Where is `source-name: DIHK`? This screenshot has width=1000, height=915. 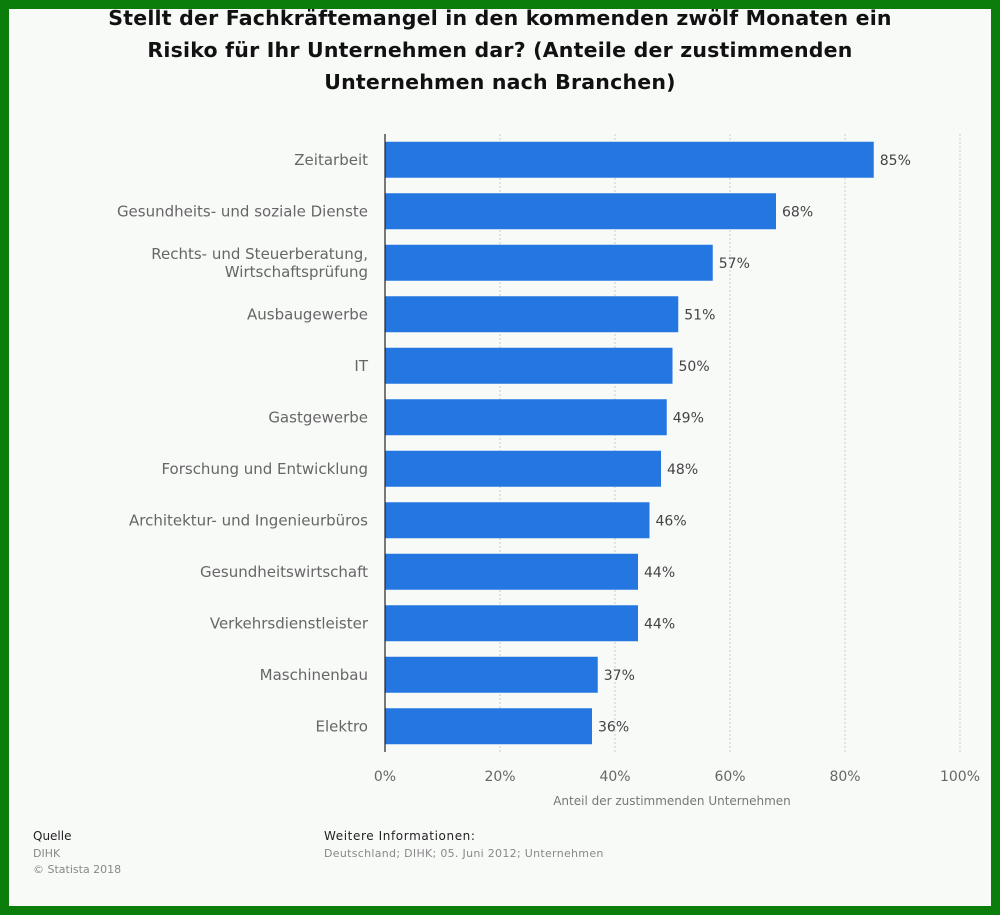 source-name: DIHK is located at coordinates (47, 853).